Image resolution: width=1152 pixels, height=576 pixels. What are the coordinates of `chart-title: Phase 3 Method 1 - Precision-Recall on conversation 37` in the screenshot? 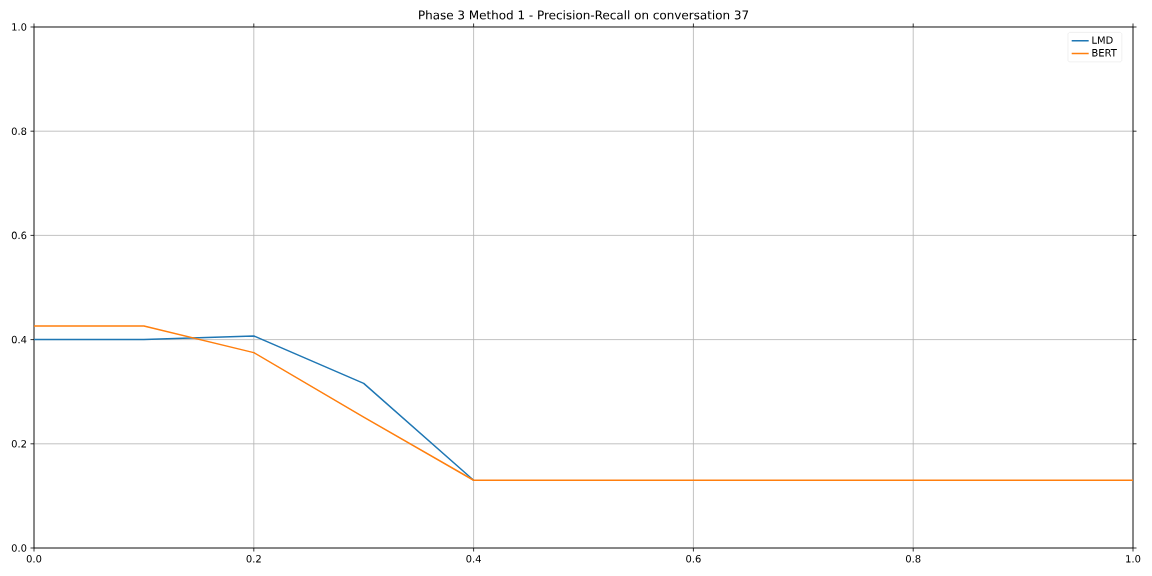 It's located at (584, 15).